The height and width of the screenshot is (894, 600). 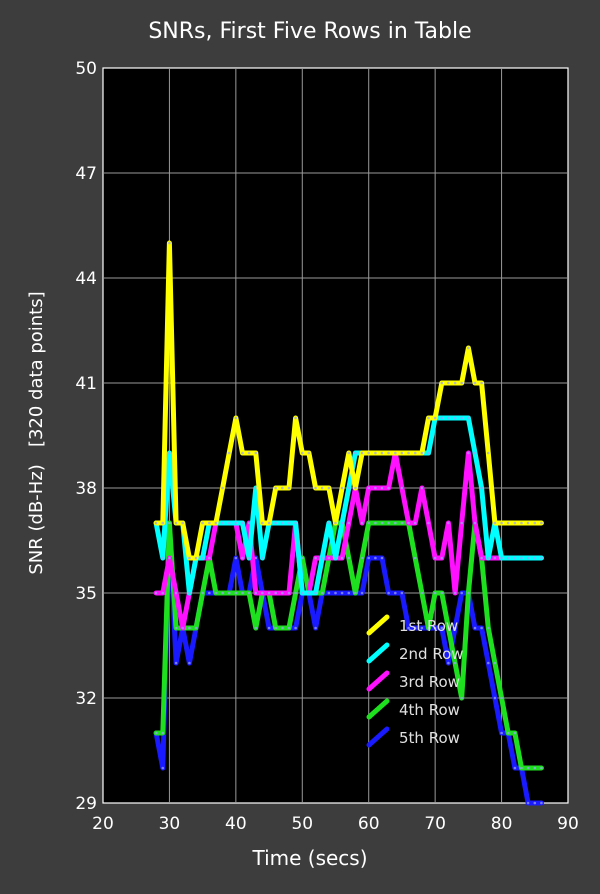 I want to click on legend-label-1st-row: 1st Row, so click(x=428, y=626).